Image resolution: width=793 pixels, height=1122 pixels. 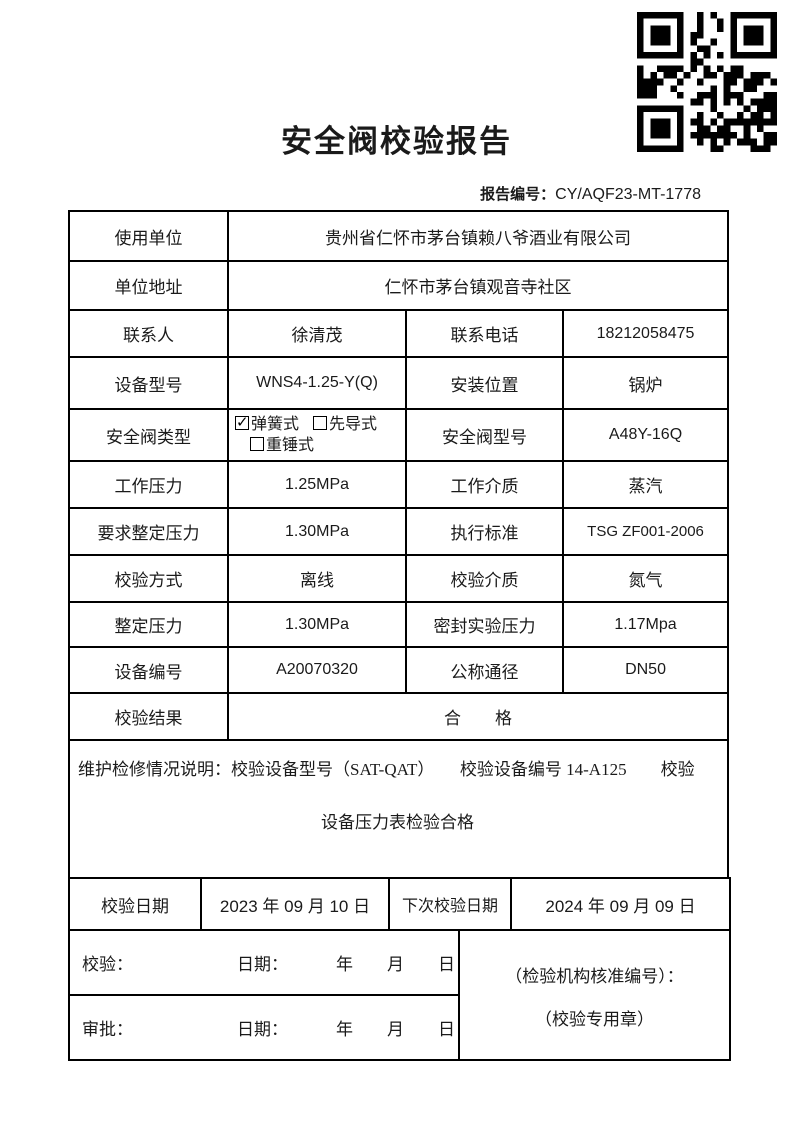 I want to click on address-value: 仁怀市茅台镇观音寺社区, so click(x=478, y=285).